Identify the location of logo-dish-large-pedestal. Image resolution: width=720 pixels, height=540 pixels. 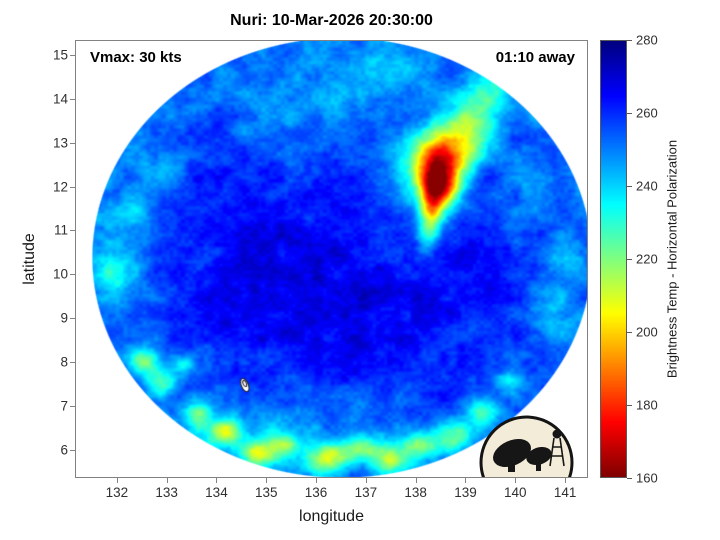
(511, 465).